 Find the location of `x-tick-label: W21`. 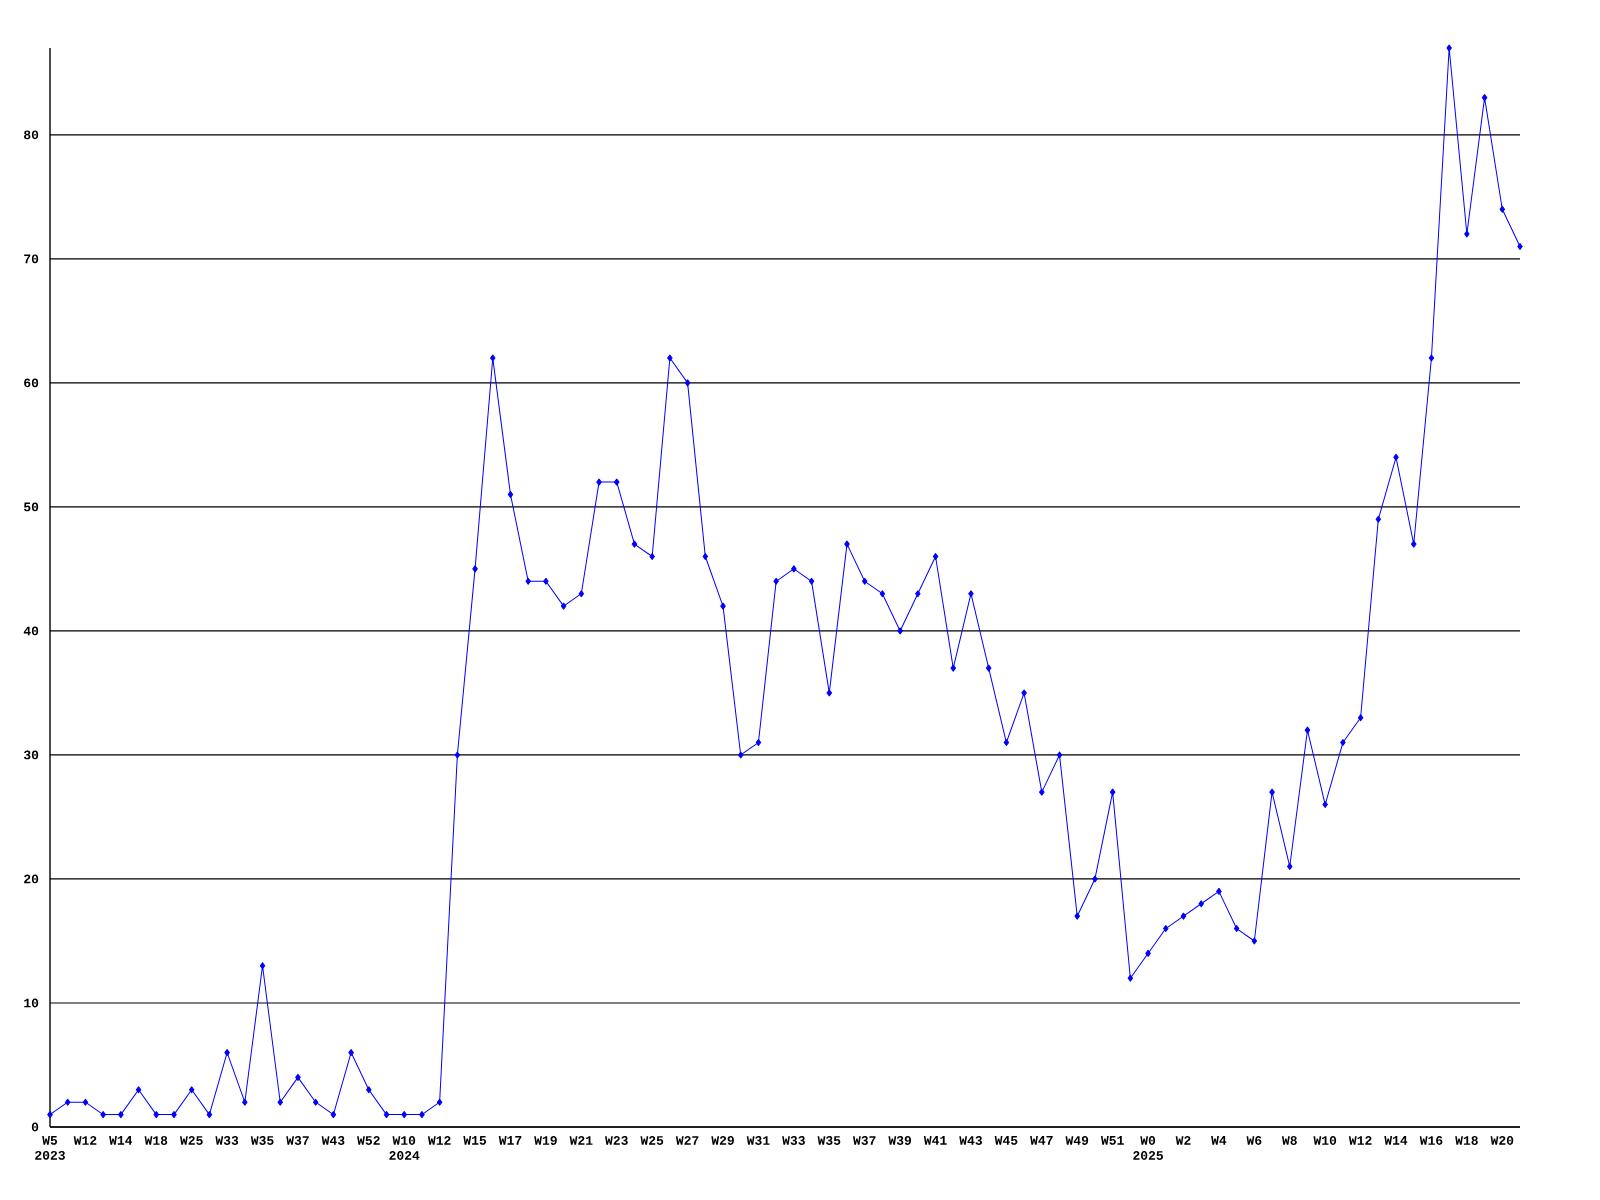

x-tick-label: W21 is located at coordinates (581, 1140).